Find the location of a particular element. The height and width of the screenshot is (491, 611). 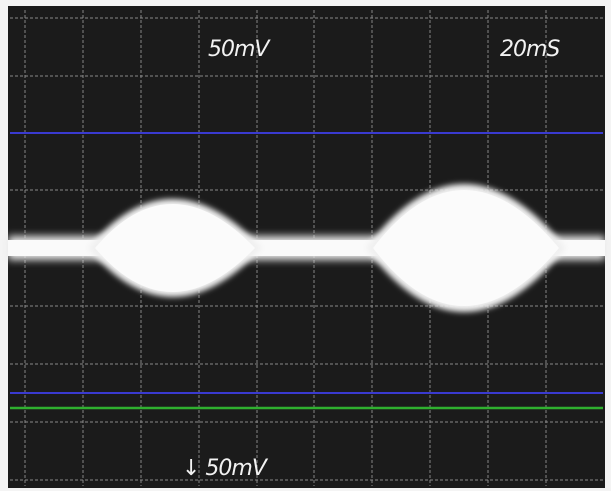

volts-per-div: 50mV is located at coordinates (239, 49).